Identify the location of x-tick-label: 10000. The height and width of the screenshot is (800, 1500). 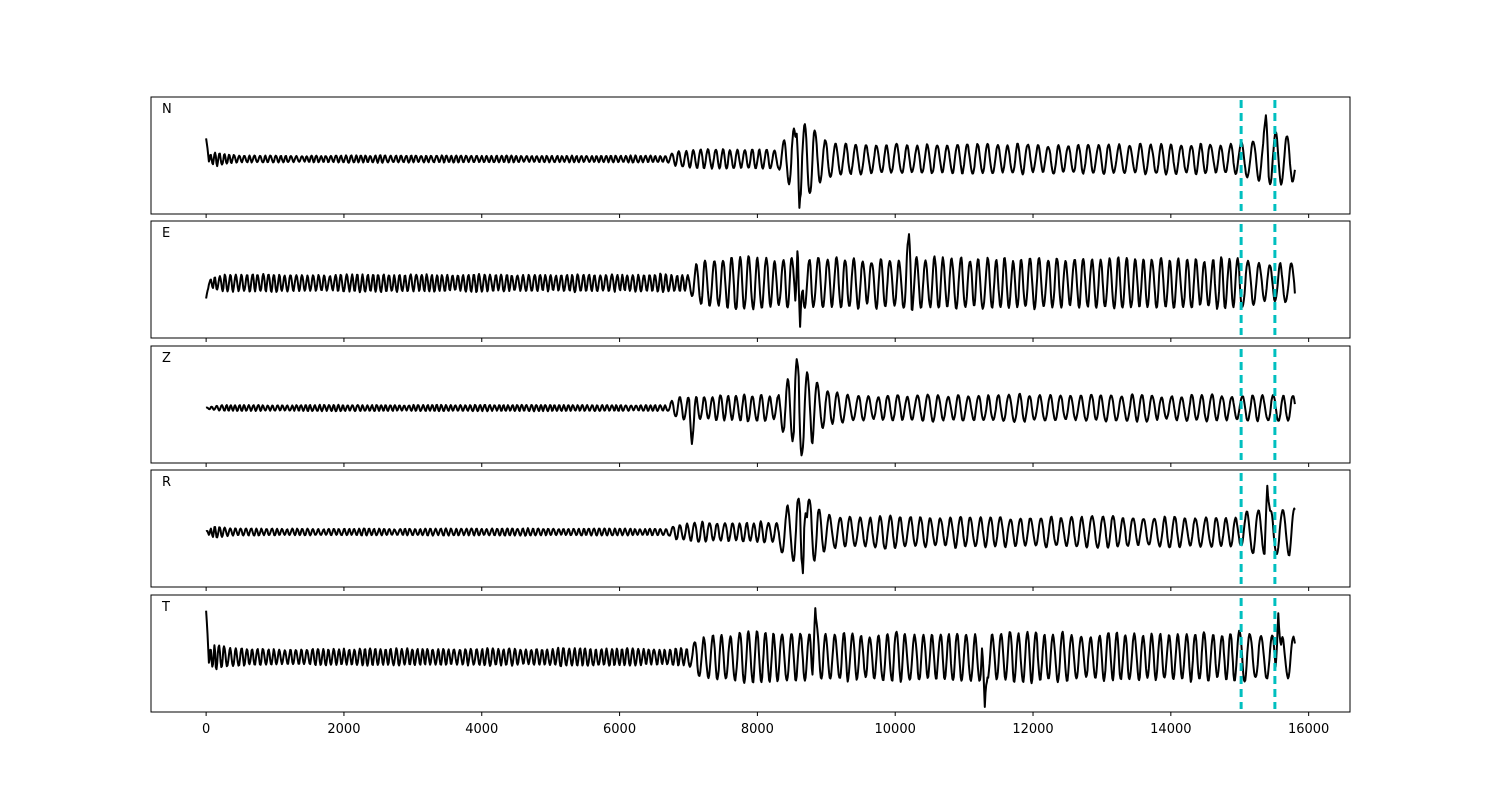
(895, 729).